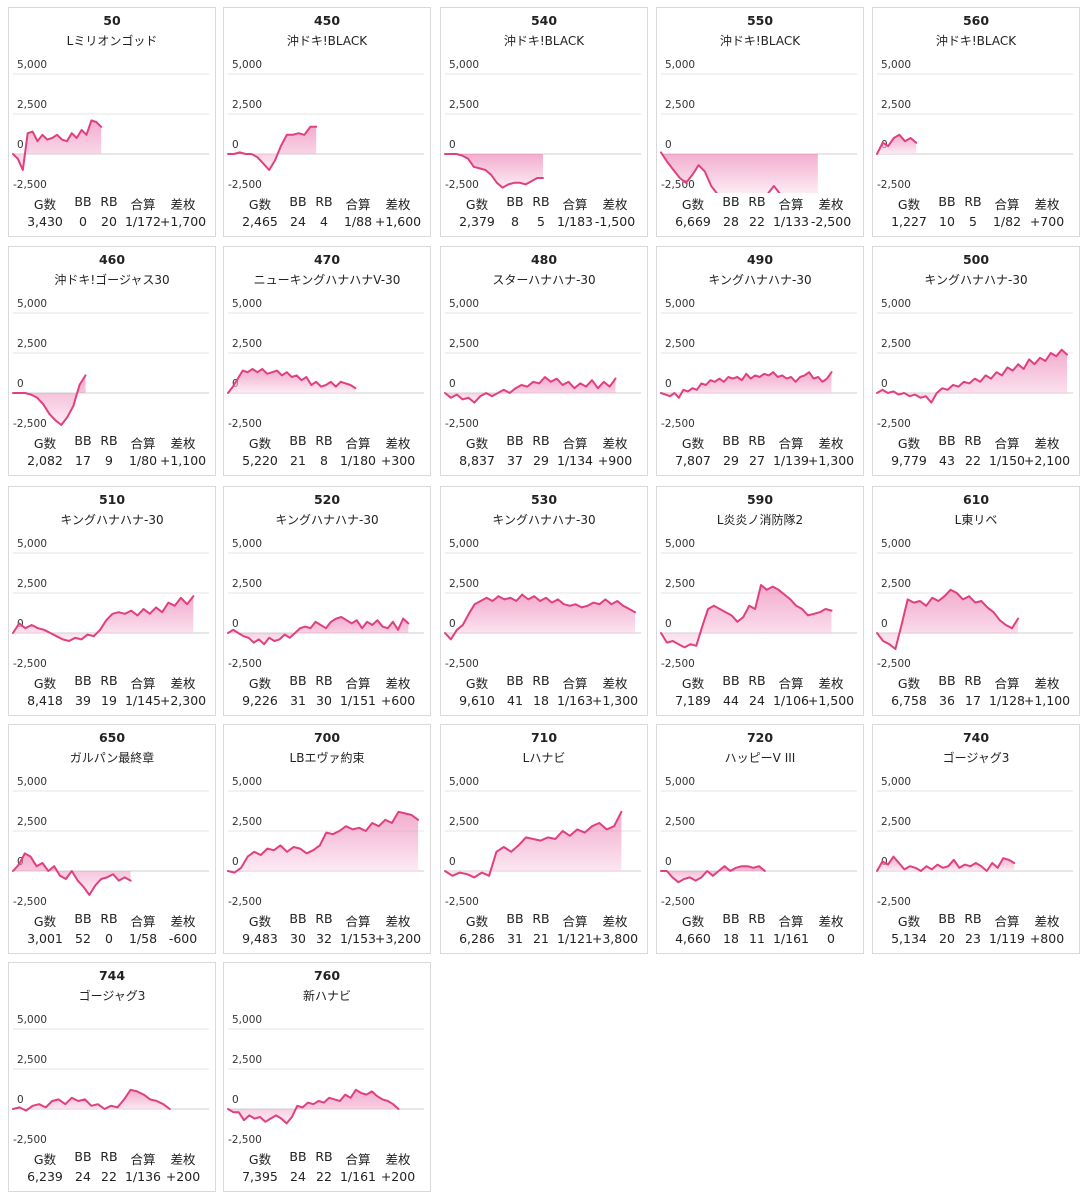  What do you see at coordinates (760, 737) in the screenshot?
I see `machine-number: 720` at bounding box center [760, 737].